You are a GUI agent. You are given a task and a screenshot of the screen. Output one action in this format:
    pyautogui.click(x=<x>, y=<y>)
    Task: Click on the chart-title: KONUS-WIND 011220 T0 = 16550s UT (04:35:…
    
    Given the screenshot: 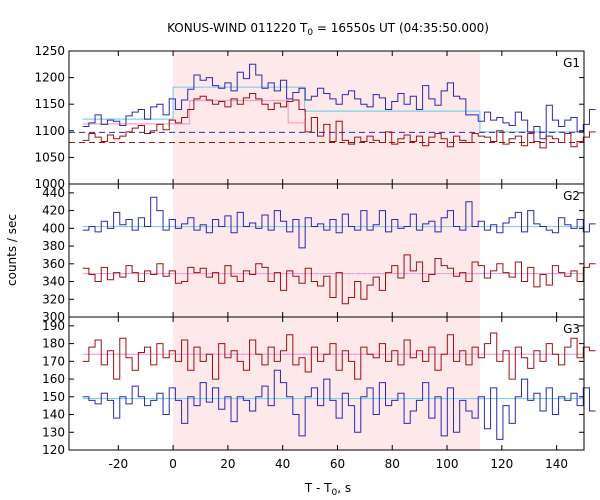 What is the action you would take?
    pyautogui.click(x=328, y=29)
    